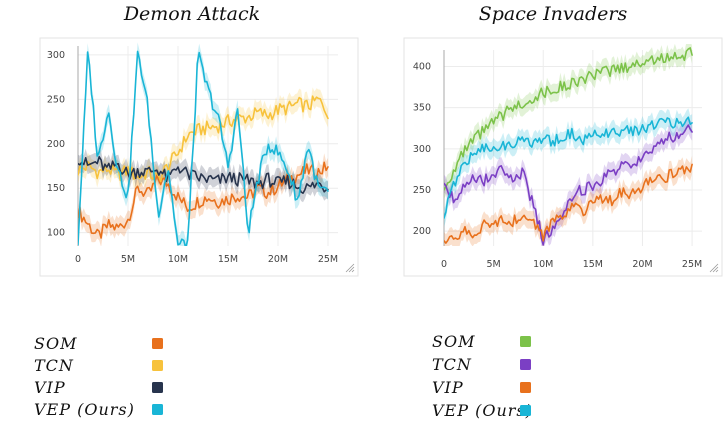 This screenshot has height=425, width=725. I want to click on legend-space-invaders: SOM TCN VIP VEP (Ours), so click(482, 376).